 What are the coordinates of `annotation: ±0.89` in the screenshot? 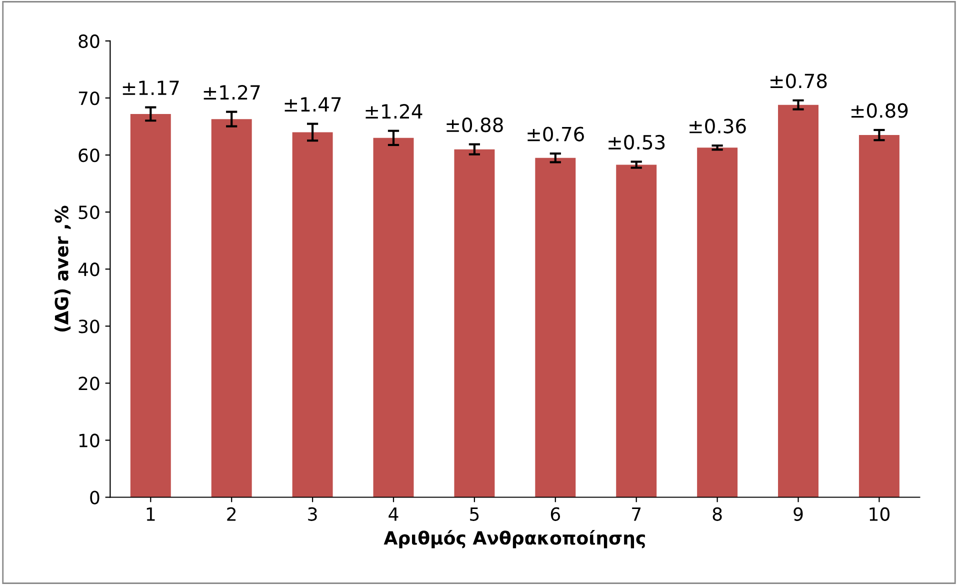 It's located at (879, 110).